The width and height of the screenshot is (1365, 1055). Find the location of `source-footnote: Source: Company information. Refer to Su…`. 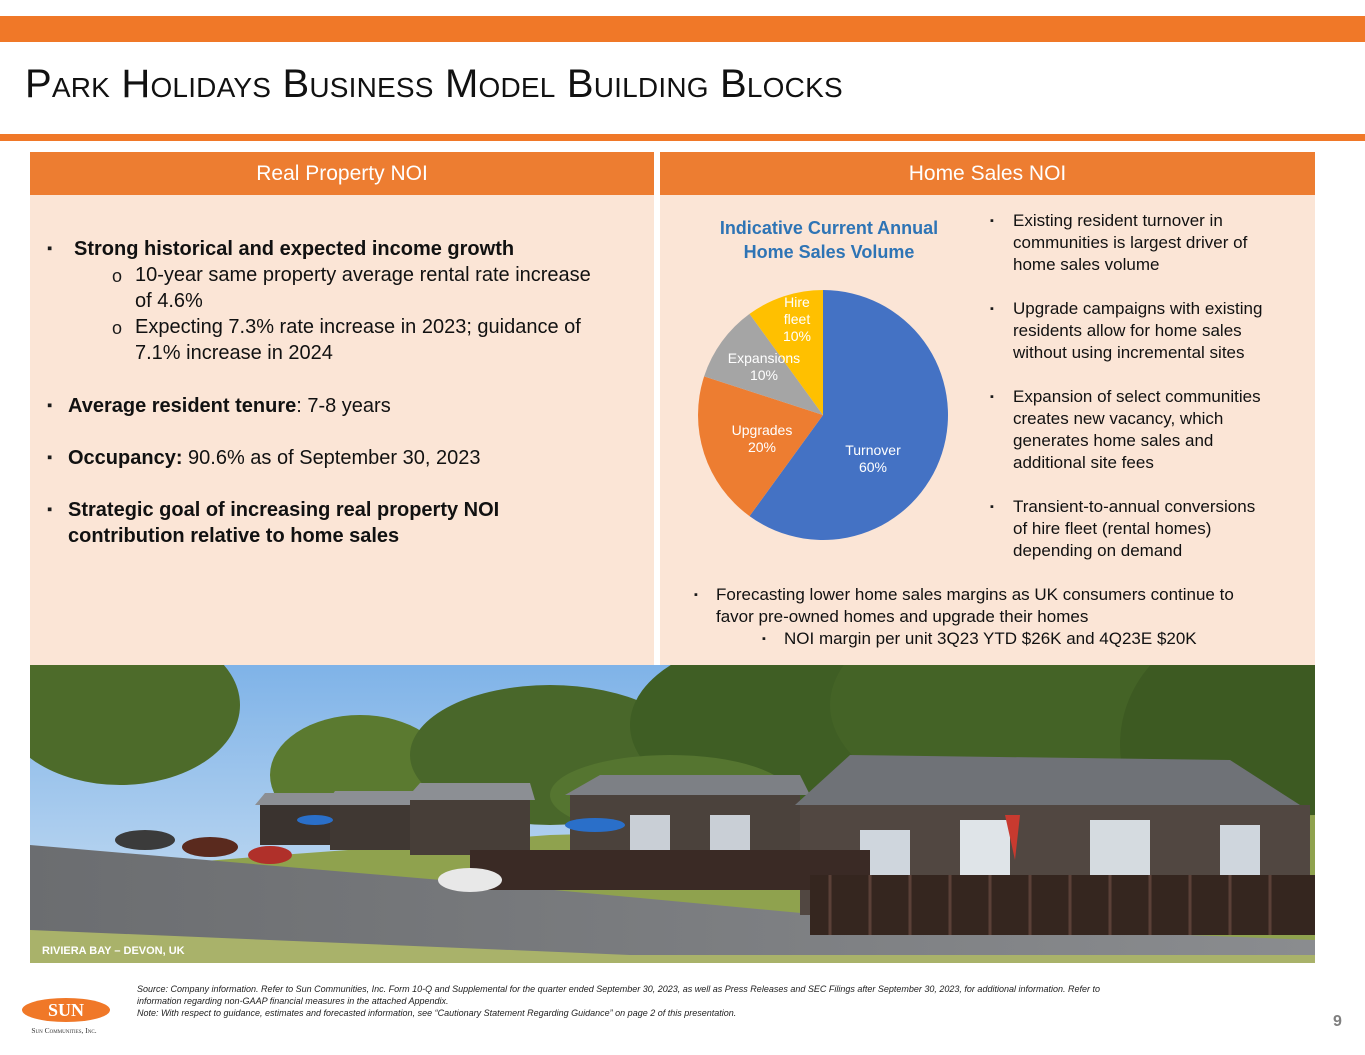

source-footnote: Source: Company information. Refer to Su… is located at coordinates (618, 1001).